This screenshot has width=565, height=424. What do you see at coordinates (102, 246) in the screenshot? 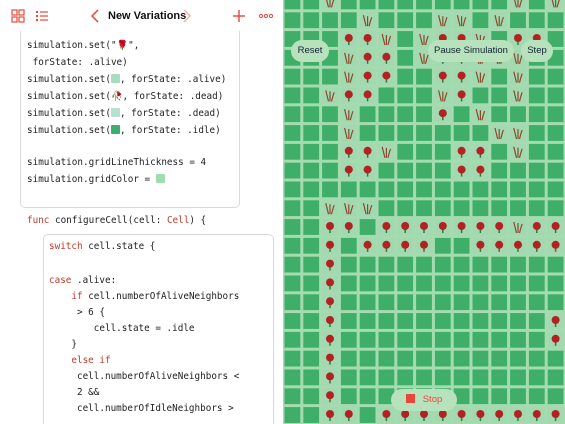
I see `code-line: switch cell.state {` at bounding box center [102, 246].